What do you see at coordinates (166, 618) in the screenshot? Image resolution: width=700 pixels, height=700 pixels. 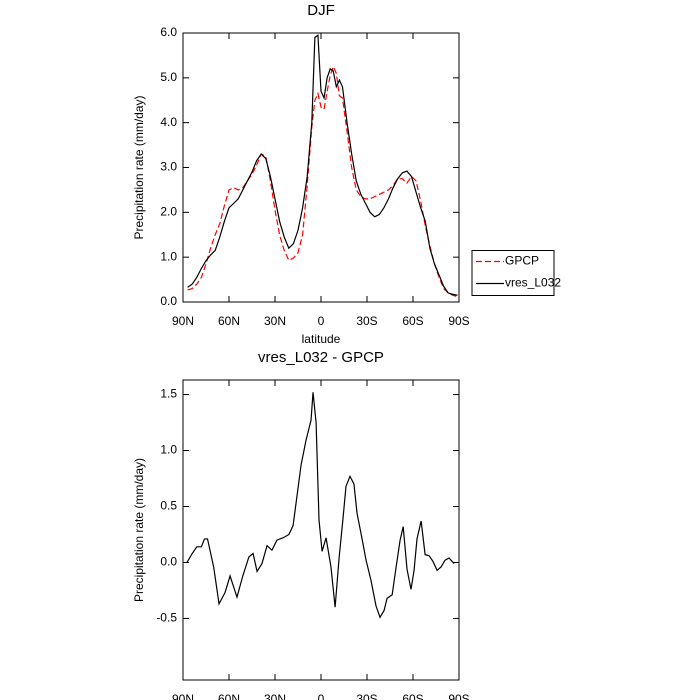 I see `y-tick-label: -0.5` at bounding box center [166, 618].